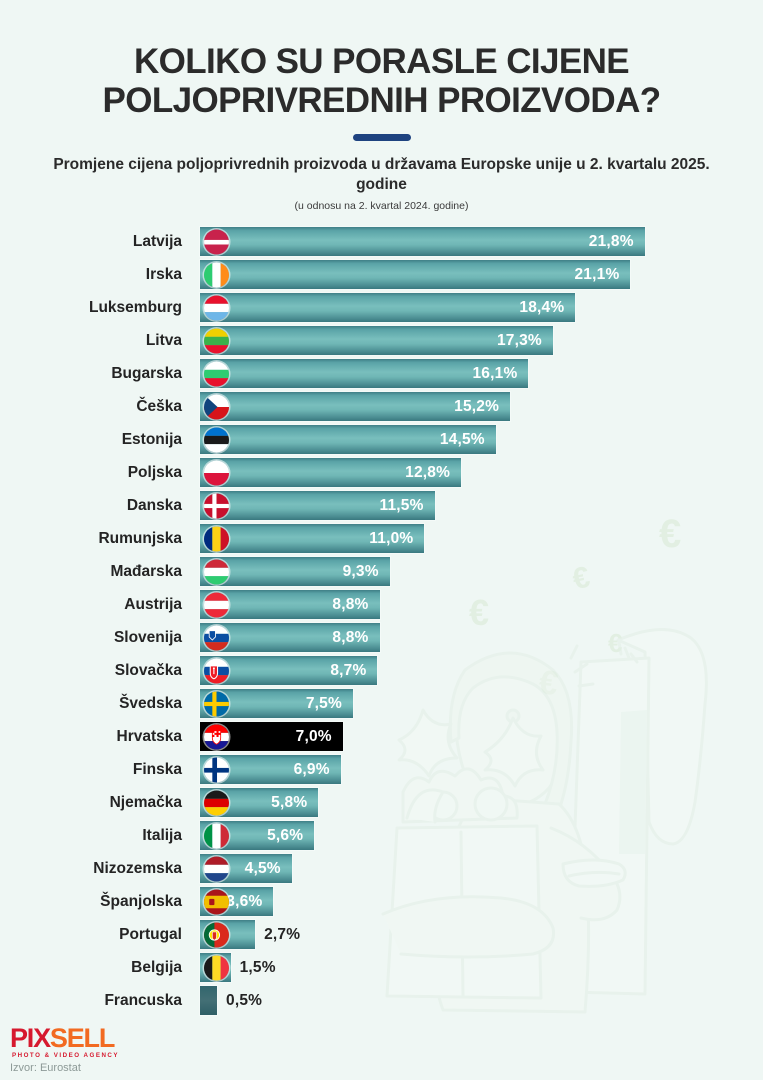 The image size is (763, 1080). Describe the element at coordinates (542, 307) in the screenshot. I see `bar-value-label: 18,4%` at that location.